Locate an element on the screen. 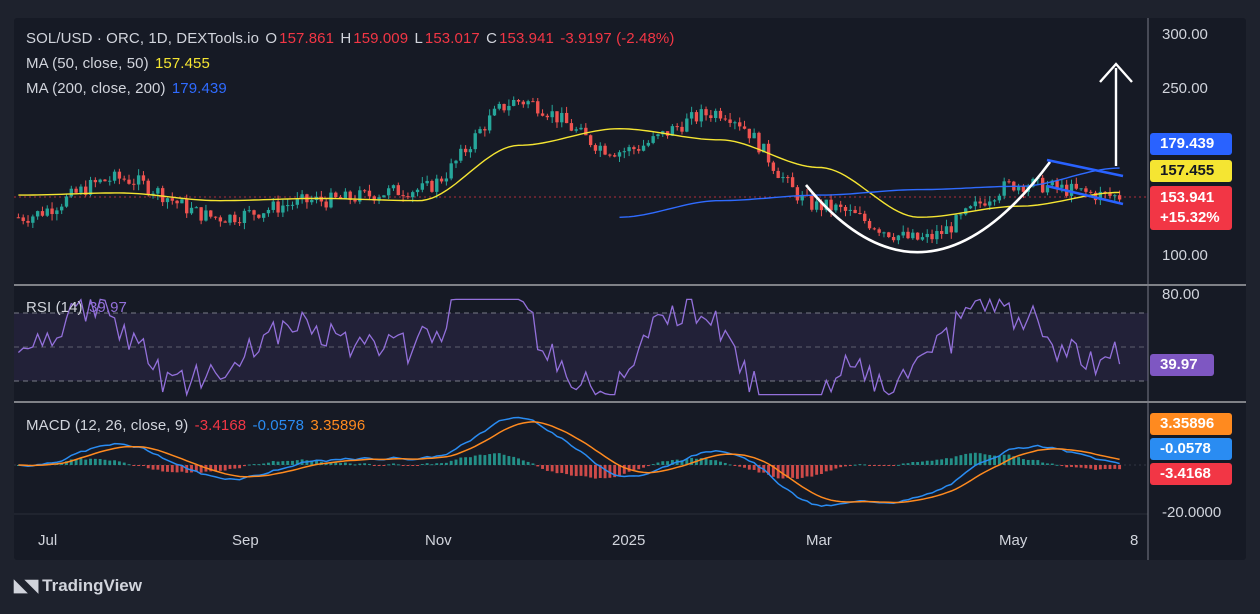  rsi-legend: RSI (14) 39.97 is located at coordinates (77, 307).